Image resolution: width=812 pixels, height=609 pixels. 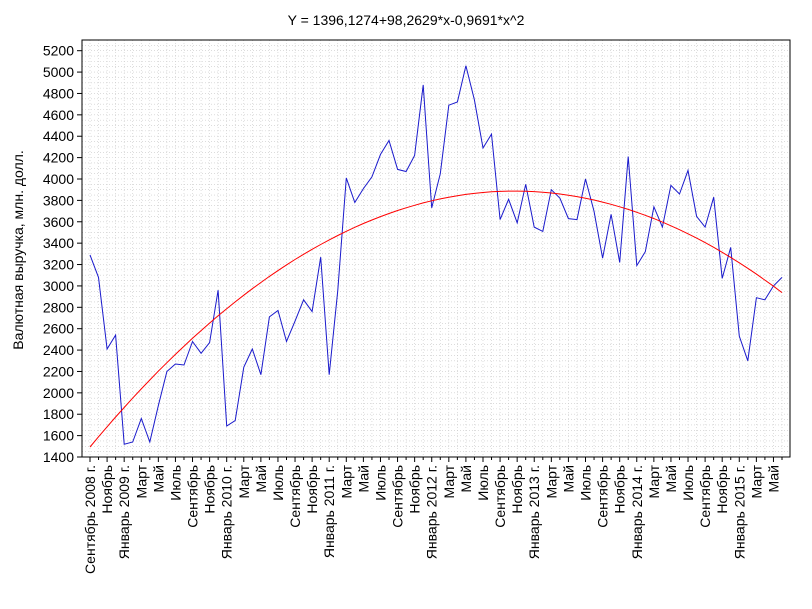 What do you see at coordinates (58, 51) in the screenshot?
I see `y-tick-label: 5200` at bounding box center [58, 51].